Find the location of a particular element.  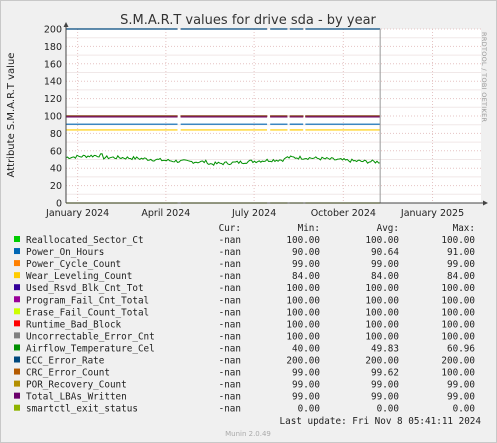

legend-name: CRC_Error_Count is located at coordinates (68, 373).